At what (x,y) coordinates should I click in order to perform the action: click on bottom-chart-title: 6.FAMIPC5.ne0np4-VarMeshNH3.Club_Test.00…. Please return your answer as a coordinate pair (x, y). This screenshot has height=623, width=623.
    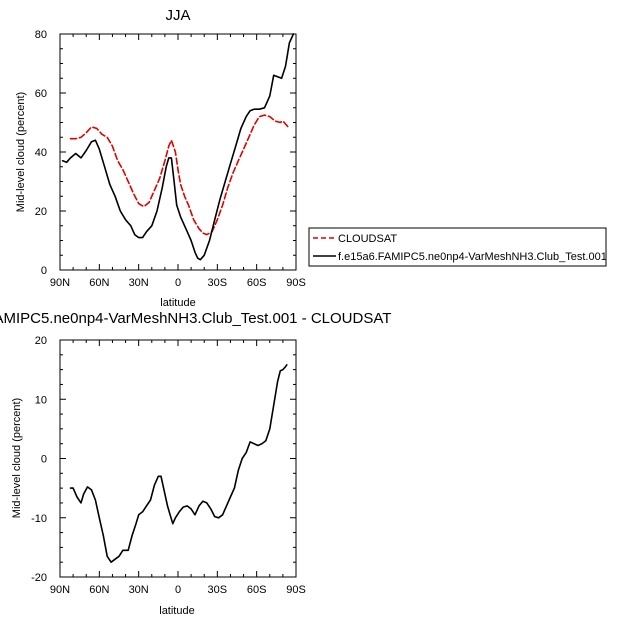
    Looking at the image, I should click on (195, 318).